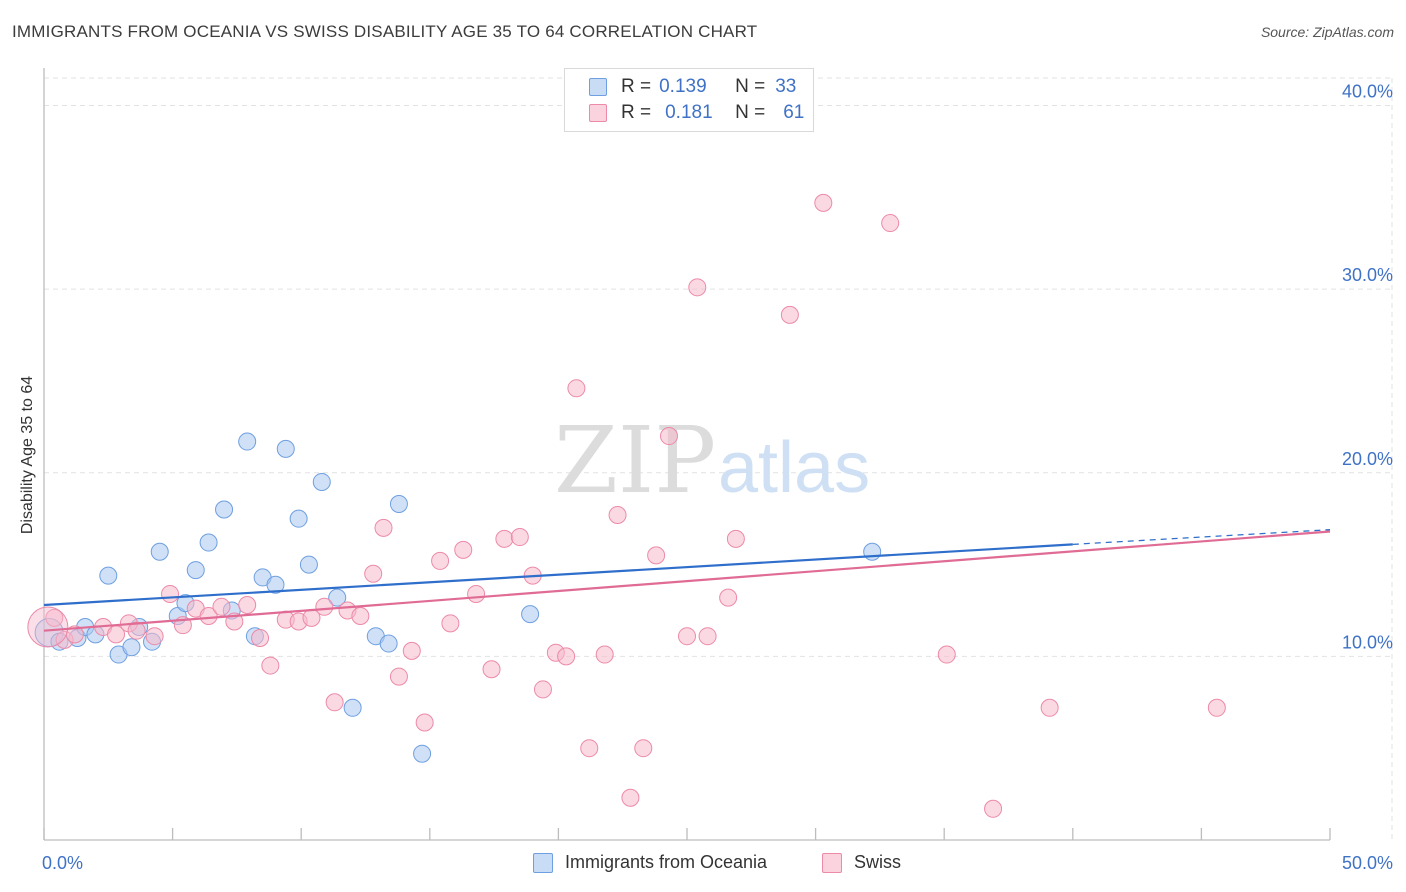  I want to click on y-tick-label: 10.0%, so click(1367, 642).